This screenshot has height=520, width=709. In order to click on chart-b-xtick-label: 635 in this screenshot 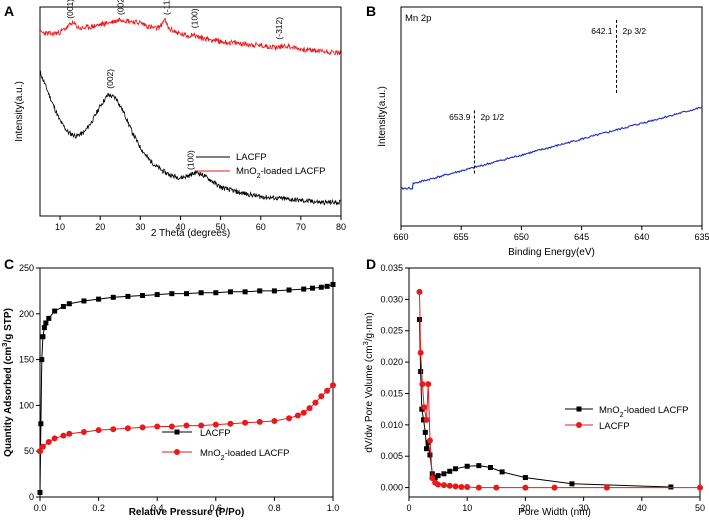, I will do `click(701, 237)`.